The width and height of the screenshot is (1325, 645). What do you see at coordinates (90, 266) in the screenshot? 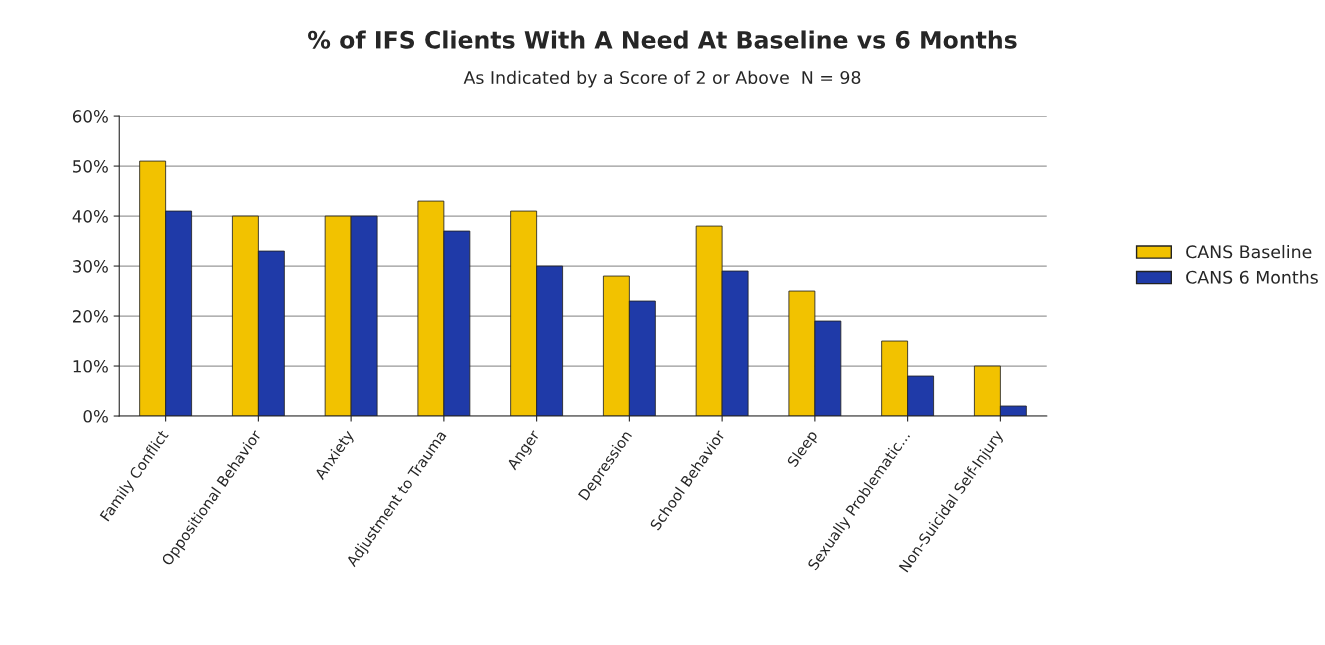
I see `y-tick-label: 30%` at bounding box center [90, 266].